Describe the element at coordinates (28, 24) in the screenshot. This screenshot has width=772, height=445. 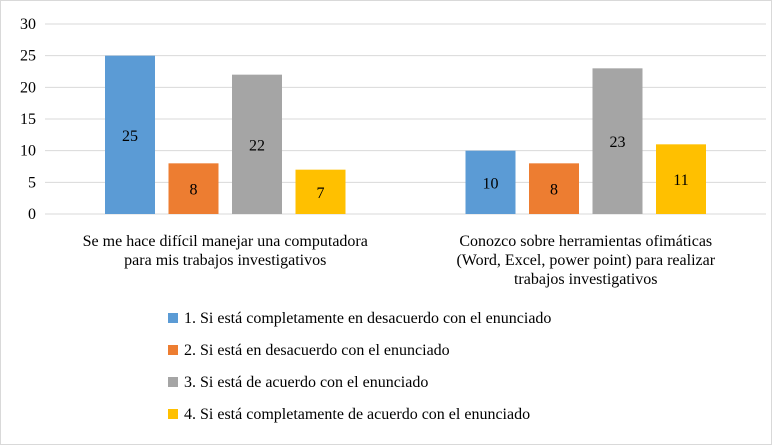
I see `y-tick-label: 30` at that location.